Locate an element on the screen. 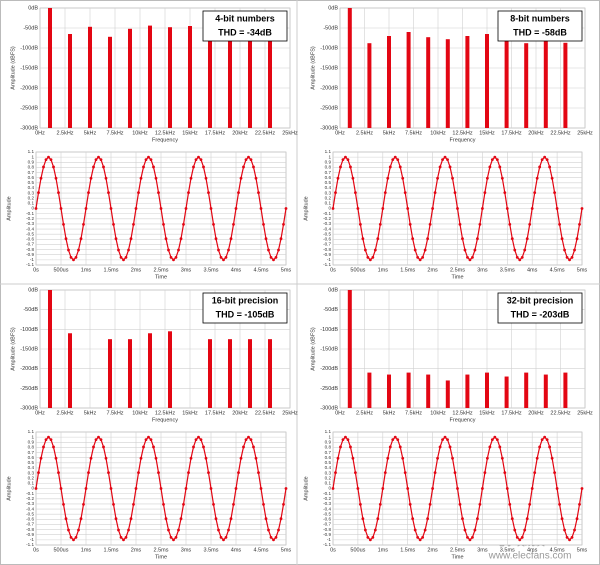 This screenshot has height=565, width=600. x-tick-label: 0s is located at coordinates (36, 550).